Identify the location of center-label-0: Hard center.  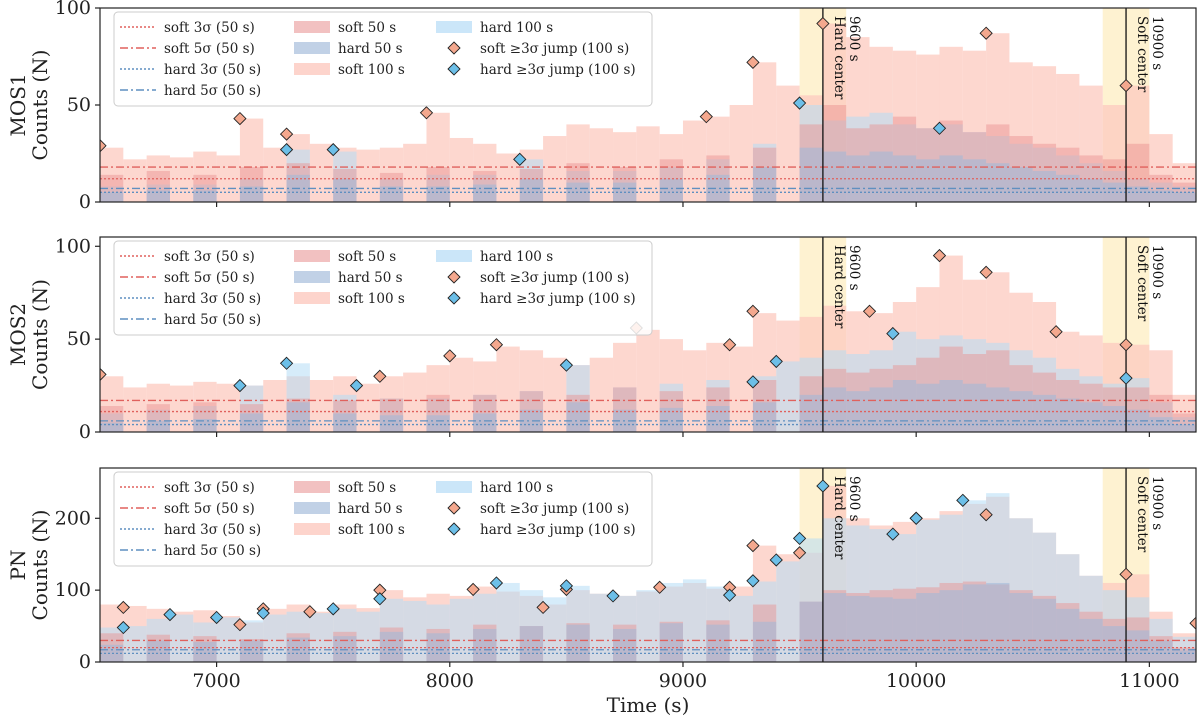
(839, 58).